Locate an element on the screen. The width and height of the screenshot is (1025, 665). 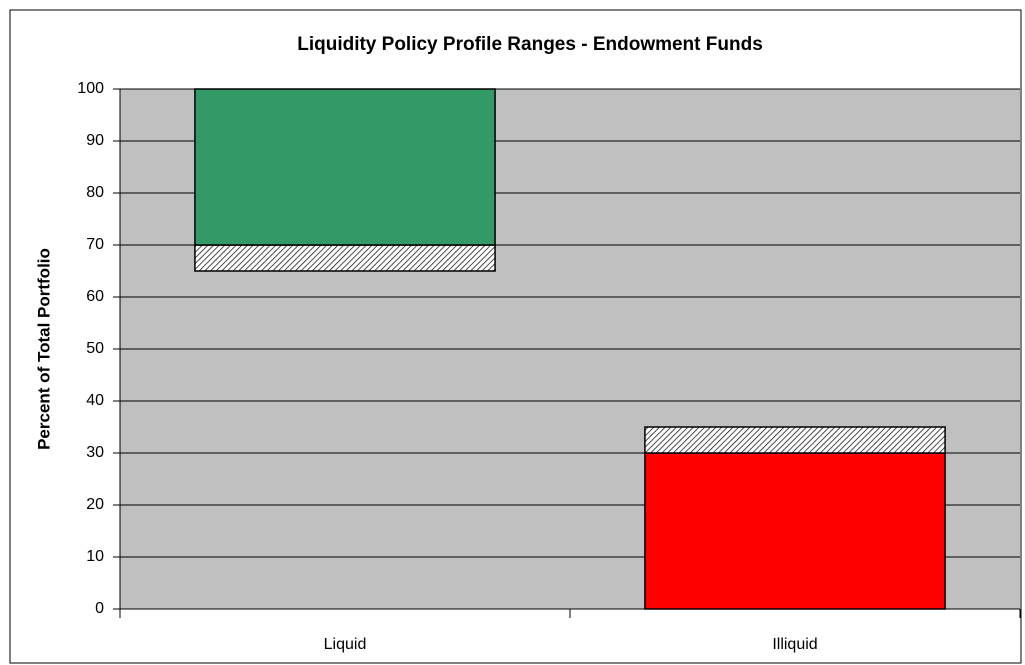
y-axis-label: Percent of Total Portfolio is located at coordinates (43, 349).